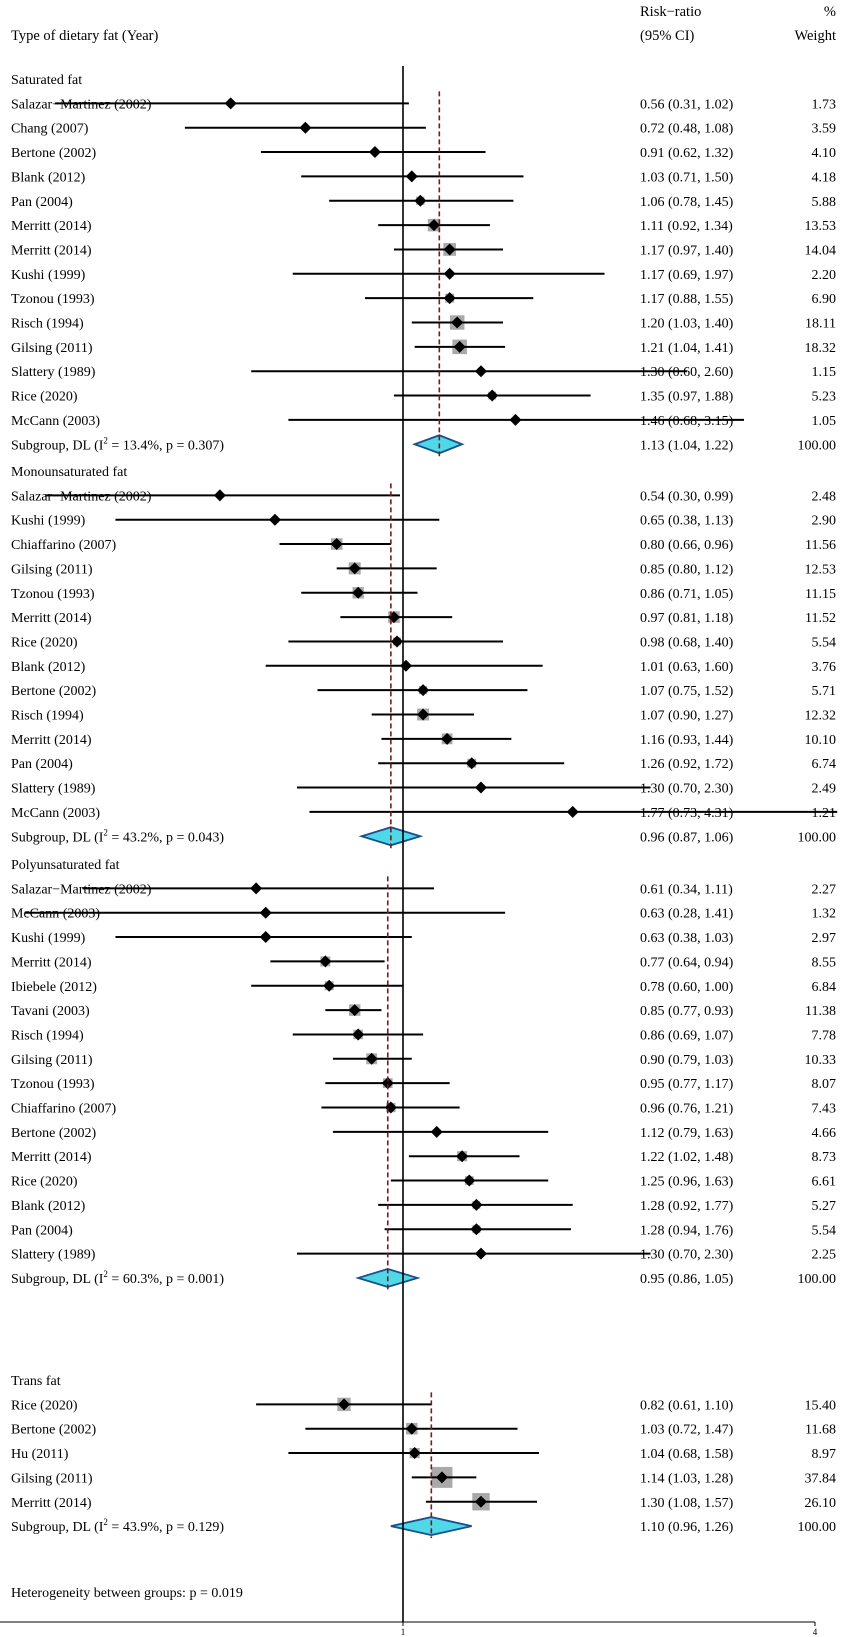 The width and height of the screenshot is (856, 1637). Describe the element at coordinates (824, 938) in the screenshot. I see `study-weight: 2.97` at that location.